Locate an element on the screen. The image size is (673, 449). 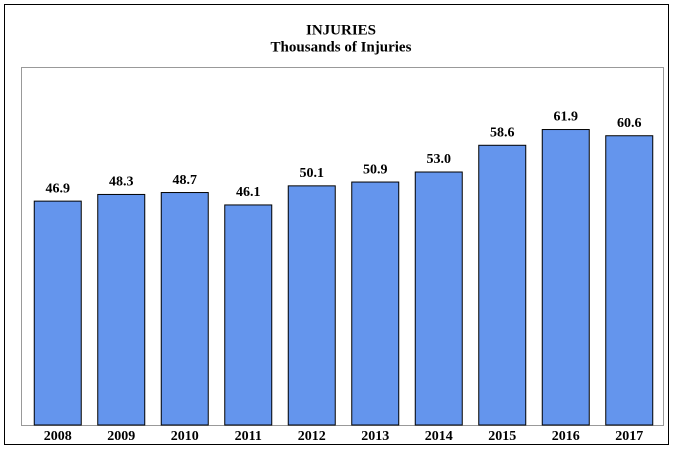
x-tick-label: 2008 is located at coordinates (58, 436).